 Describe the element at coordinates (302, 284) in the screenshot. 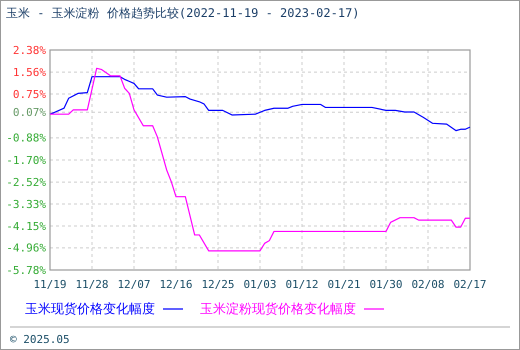

I see `x-tick-label: 01/12` at that location.